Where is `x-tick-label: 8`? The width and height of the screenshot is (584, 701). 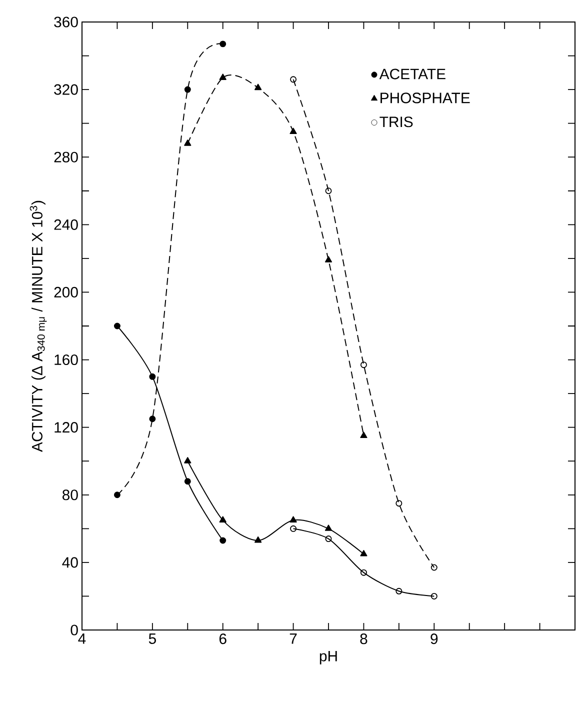
x-tick-label: 8 is located at coordinates (364, 639).